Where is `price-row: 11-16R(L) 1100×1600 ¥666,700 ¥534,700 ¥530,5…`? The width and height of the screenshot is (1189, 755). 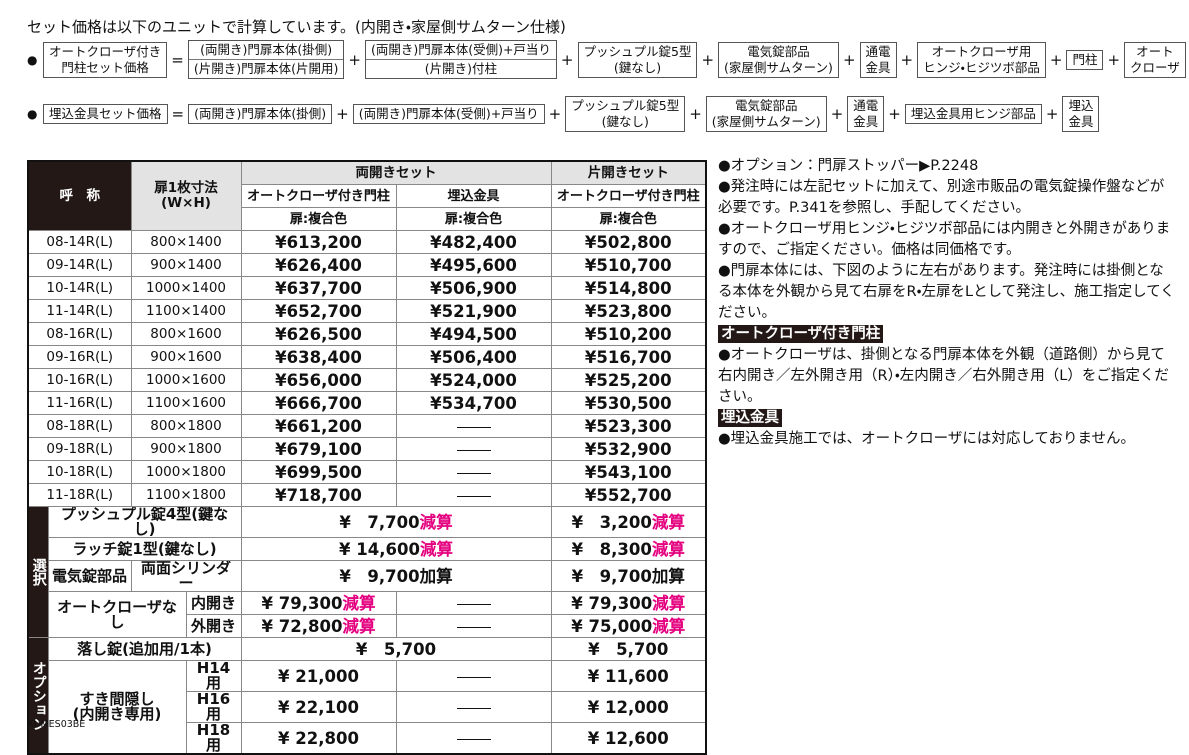 price-row: 11-16R(L) 1100×1600 ¥666,700 ¥534,700 ¥530,5… is located at coordinates (367, 403).